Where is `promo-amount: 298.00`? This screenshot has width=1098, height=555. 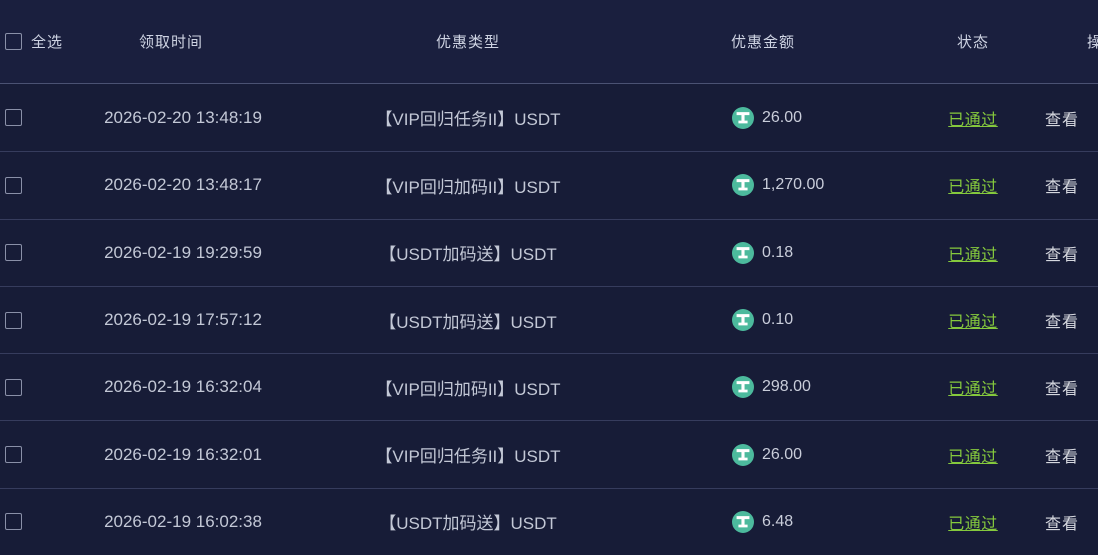 promo-amount: 298.00 is located at coordinates (786, 387).